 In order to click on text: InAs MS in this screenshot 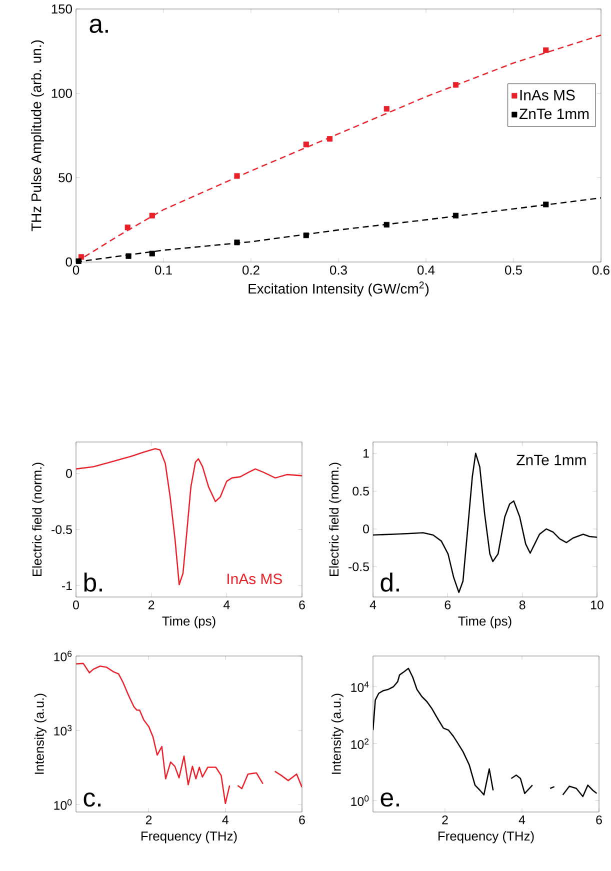, I will do `click(255, 579)`.